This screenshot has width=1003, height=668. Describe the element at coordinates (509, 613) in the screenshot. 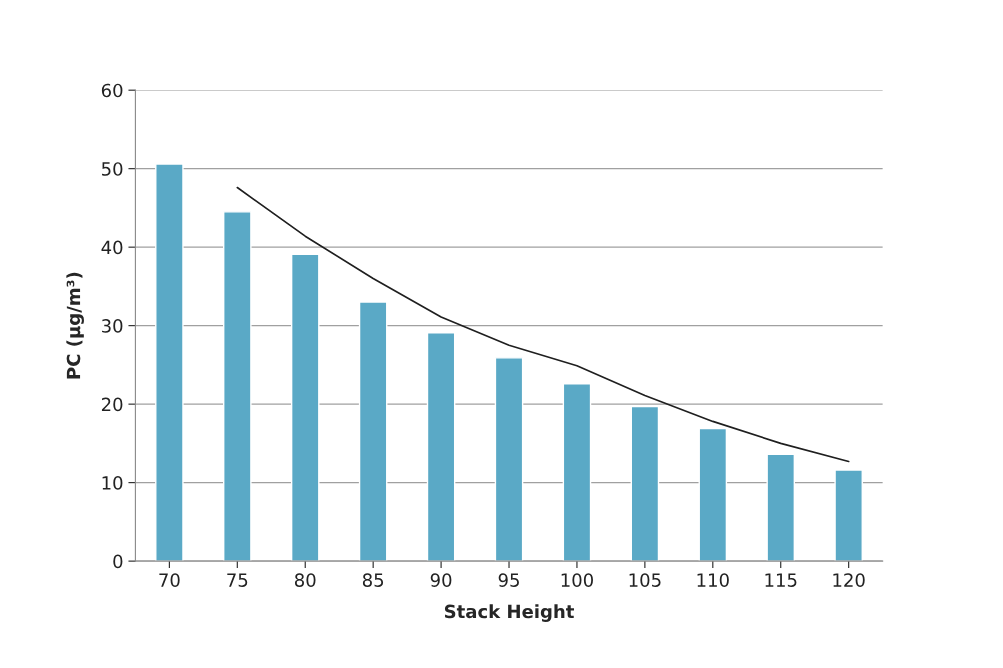

I see `x-axis-title: Stack Height` at that location.